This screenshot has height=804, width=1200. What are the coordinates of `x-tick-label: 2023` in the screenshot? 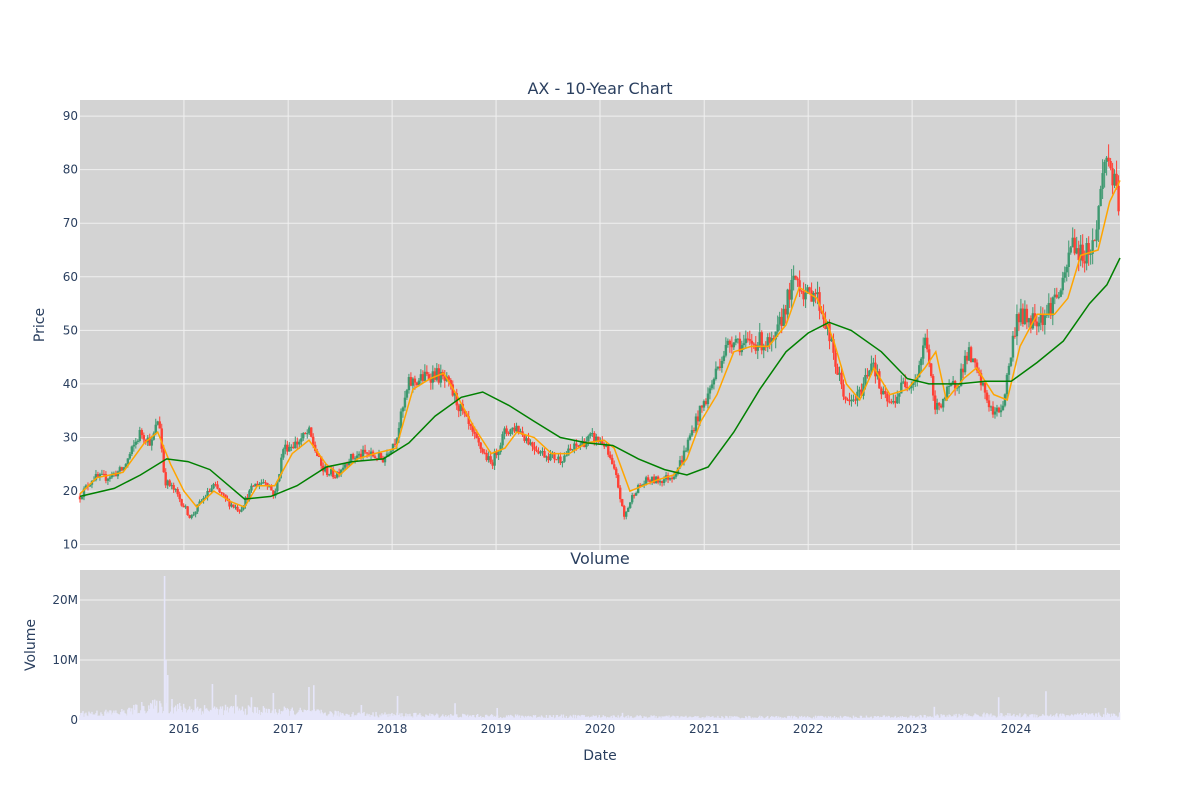 It's located at (912, 729).